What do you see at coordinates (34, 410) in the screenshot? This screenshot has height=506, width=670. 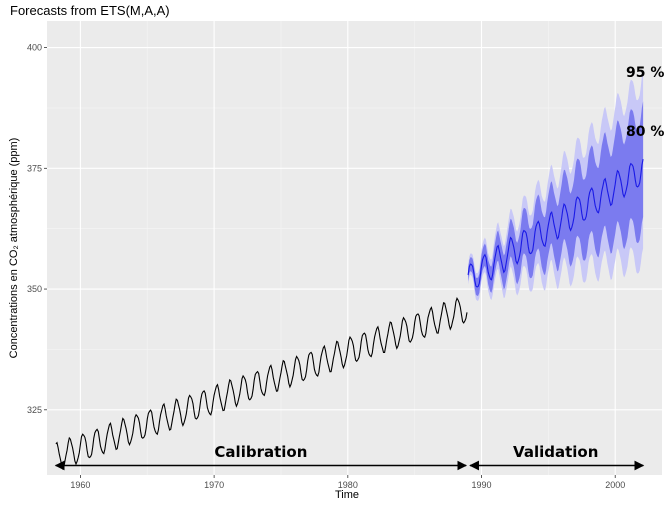 I see `y-tick-label: 325` at bounding box center [34, 410].